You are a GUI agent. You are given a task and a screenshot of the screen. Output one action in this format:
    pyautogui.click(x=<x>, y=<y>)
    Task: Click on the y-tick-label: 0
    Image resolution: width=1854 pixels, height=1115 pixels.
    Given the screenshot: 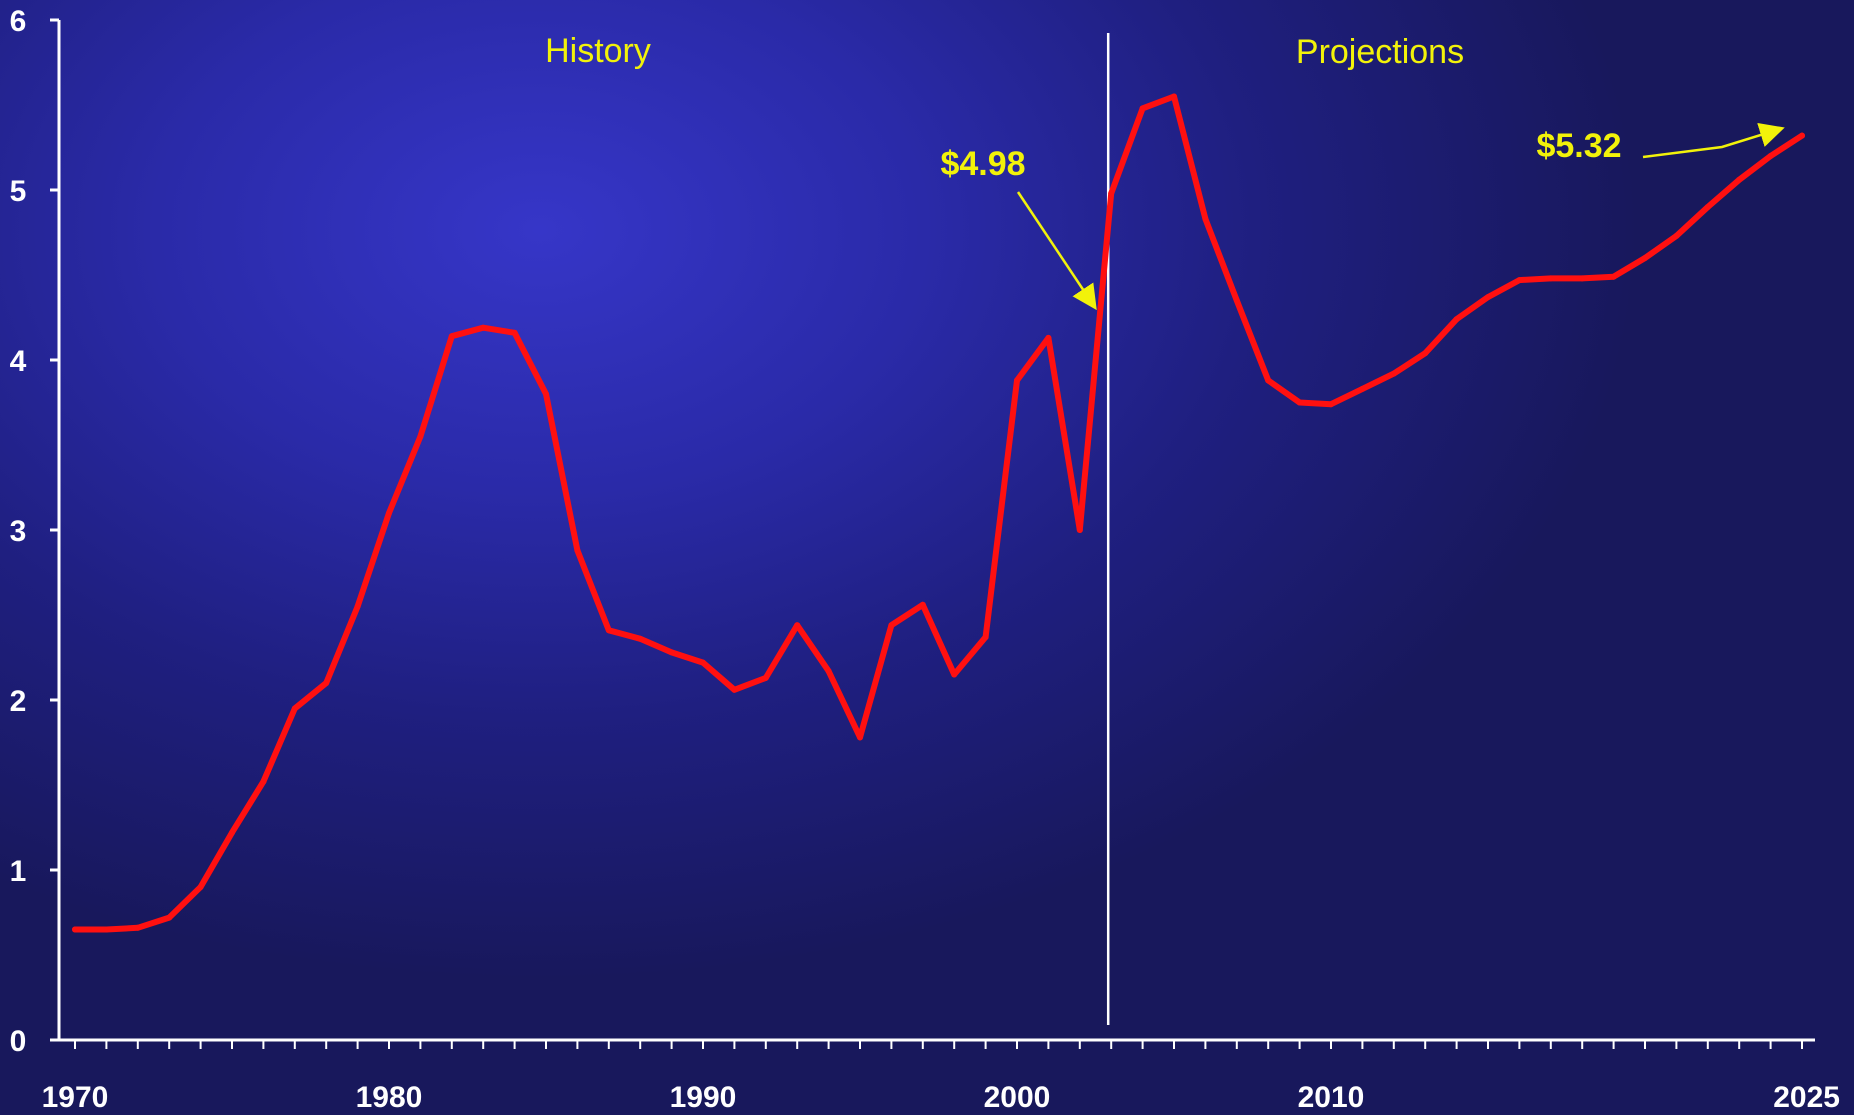 What is the action you would take?
    pyautogui.click(x=18, y=1041)
    